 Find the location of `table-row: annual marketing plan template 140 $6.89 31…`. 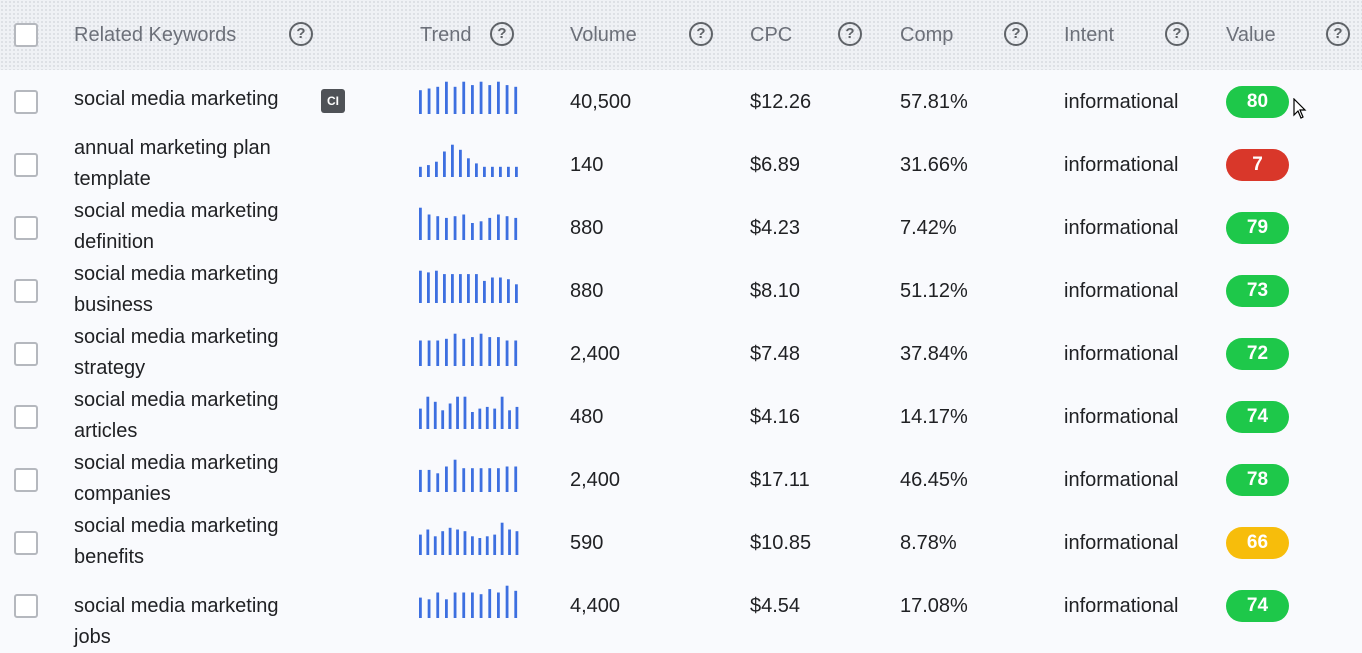

table-row: annual marketing plan template 140 $6.89 31… is located at coordinates (681, 164).